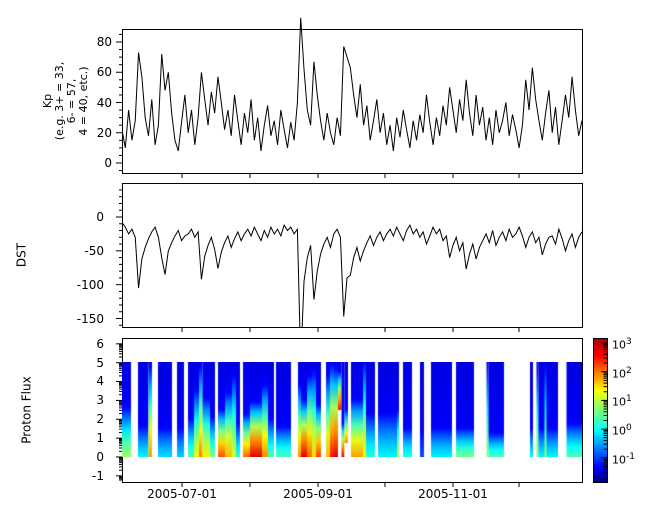  What do you see at coordinates (100, 217) in the screenshot?
I see `dst-ytick-label: 0` at bounding box center [100, 217].